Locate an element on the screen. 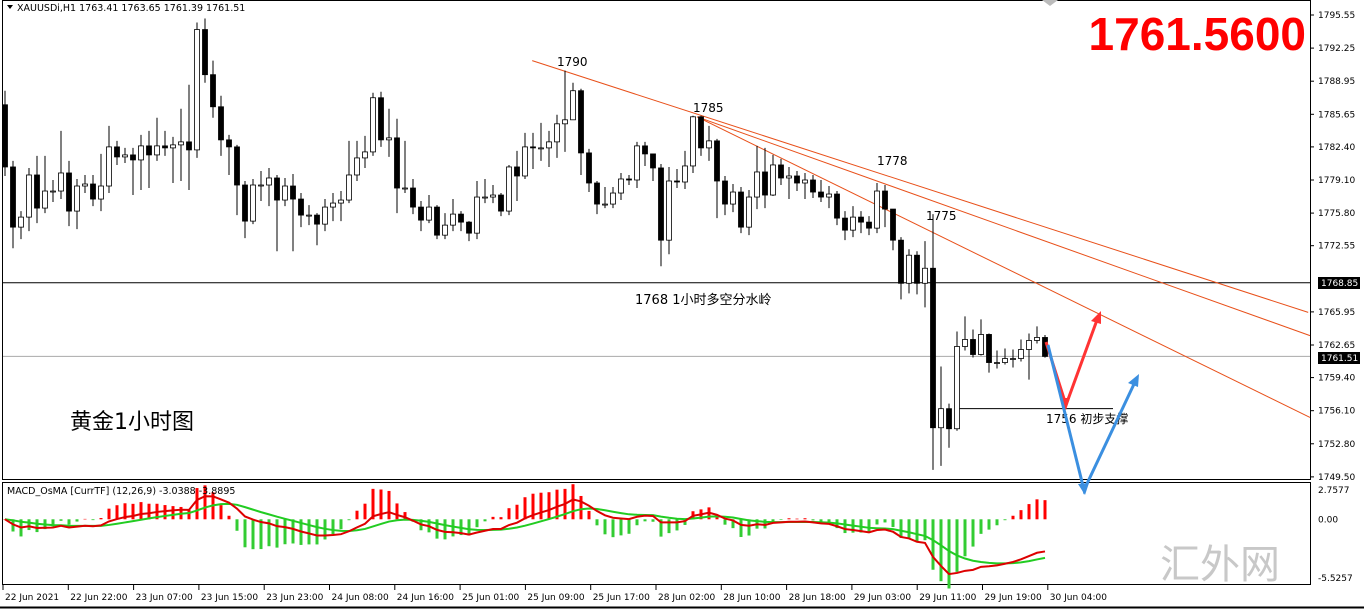  x-tick-label: 28 Jun 10:00 is located at coordinates (751, 598).